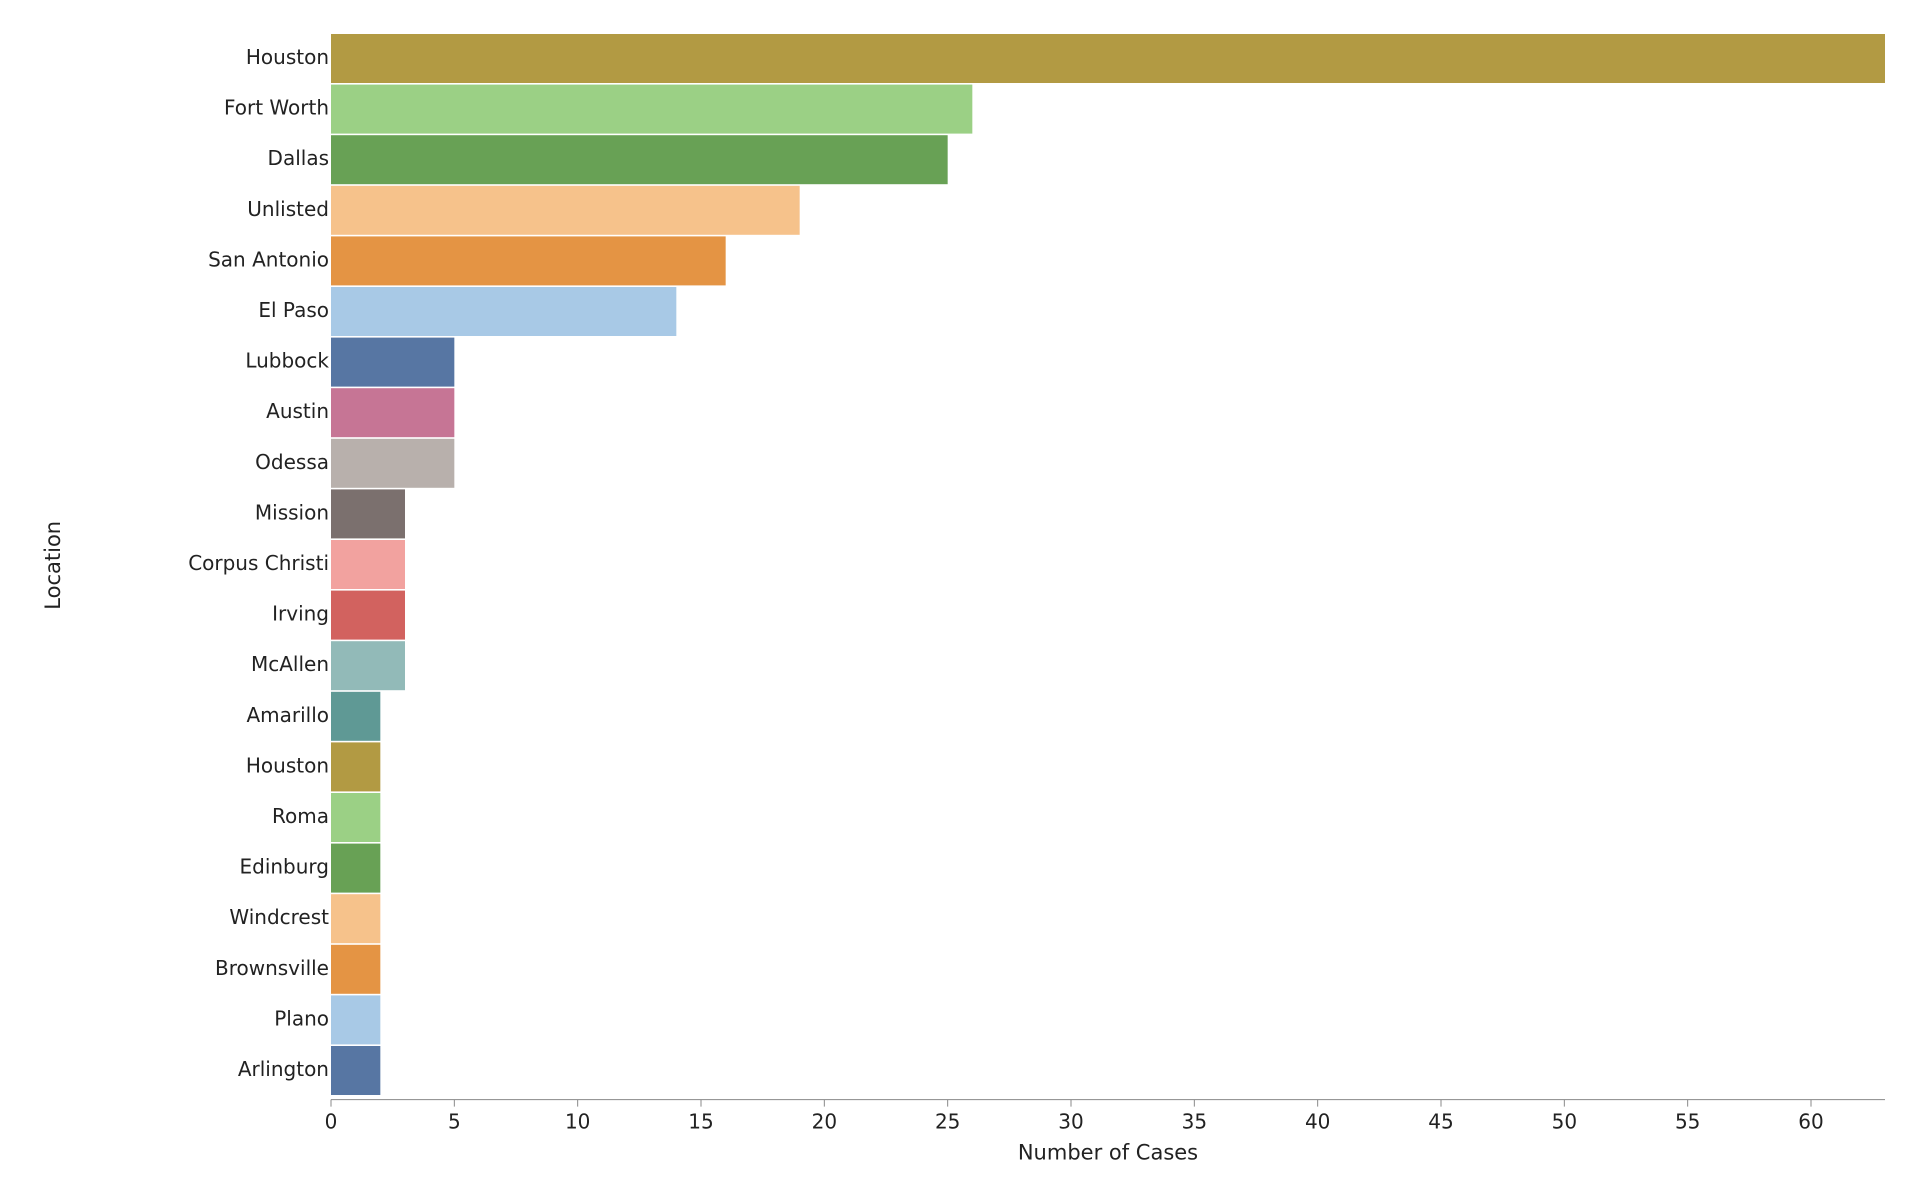 The width and height of the screenshot is (1908, 1185). What do you see at coordinates (700, 1122) in the screenshot?
I see `x-tick-label-3: 15` at bounding box center [700, 1122].